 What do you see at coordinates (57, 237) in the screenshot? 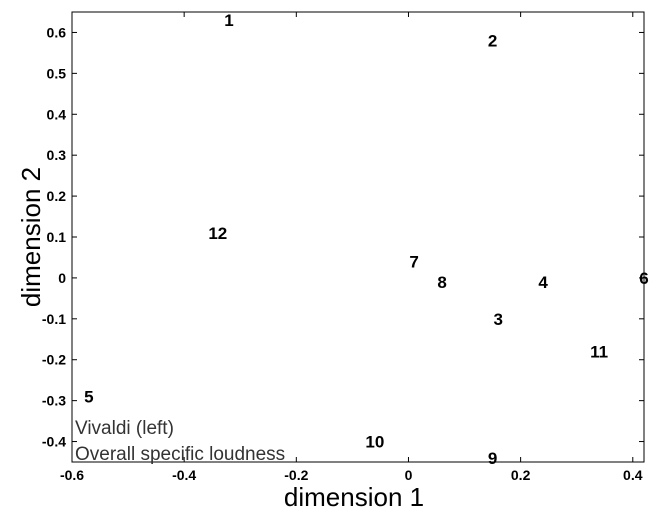
I see `y-tick-label: 0.1` at bounding box center [57, 237].